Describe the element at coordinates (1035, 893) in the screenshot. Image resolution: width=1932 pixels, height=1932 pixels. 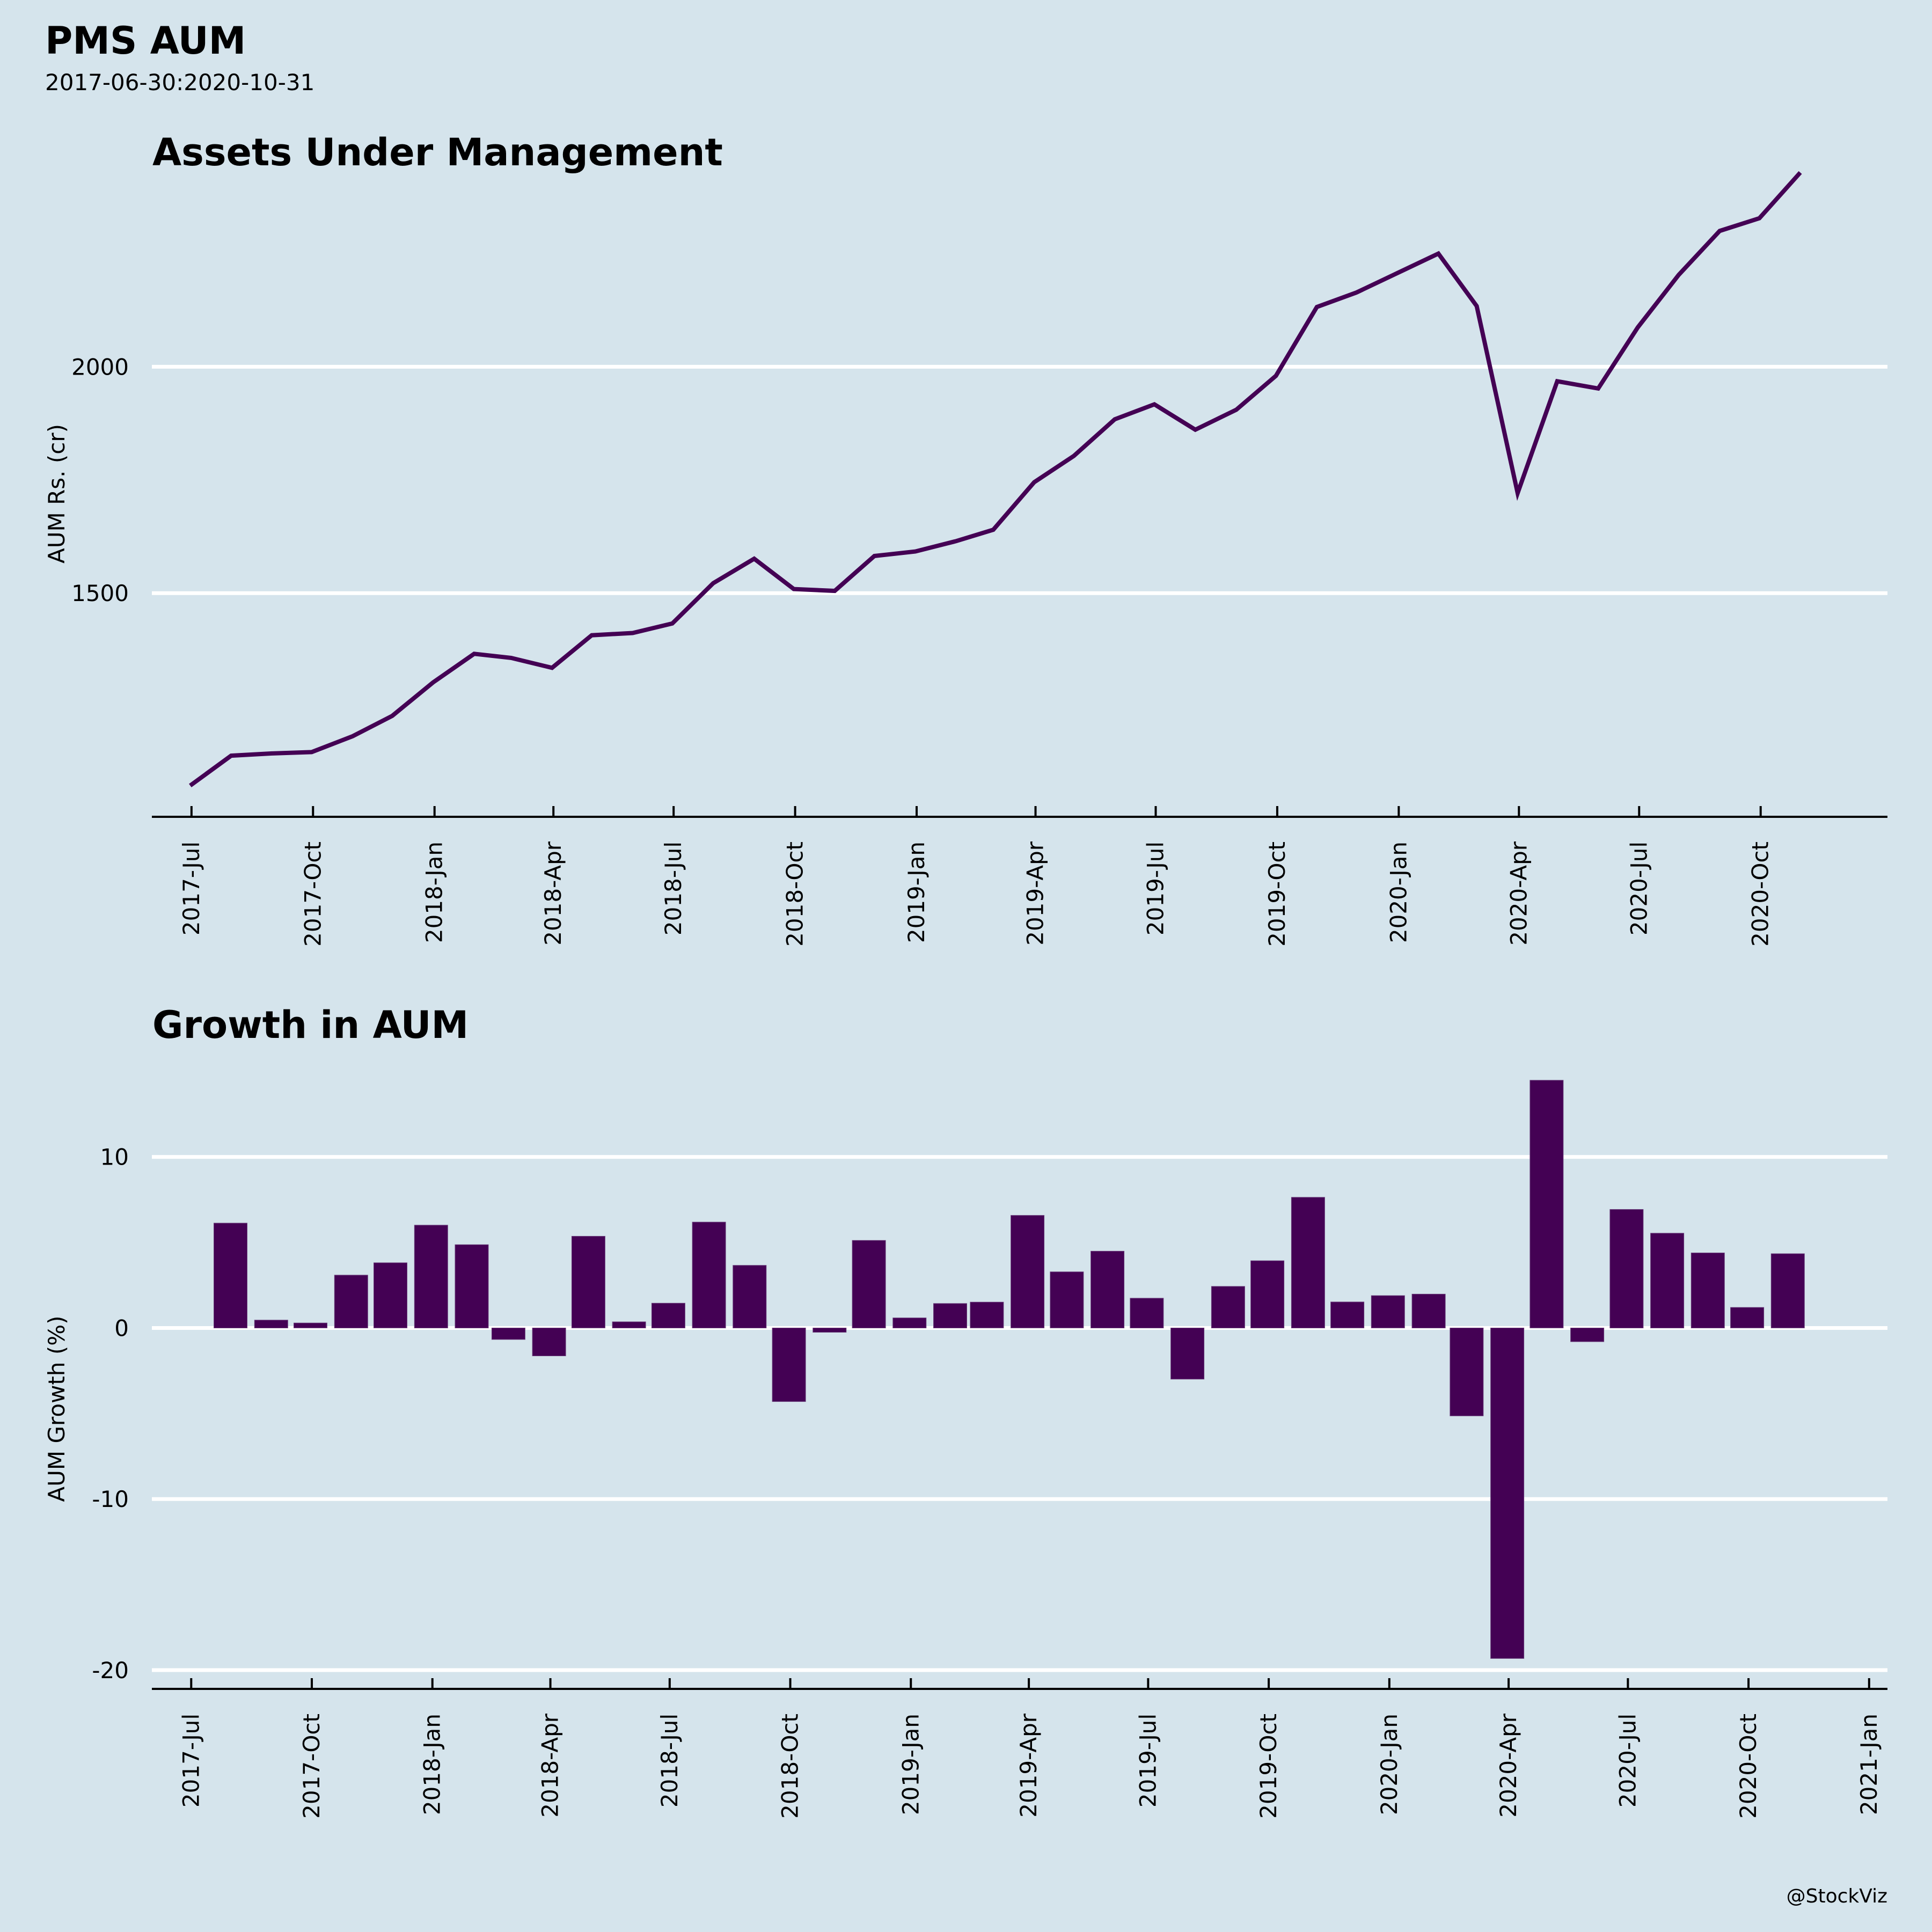
I see `aum-x-tick-label: 2019-Apr` at that location.